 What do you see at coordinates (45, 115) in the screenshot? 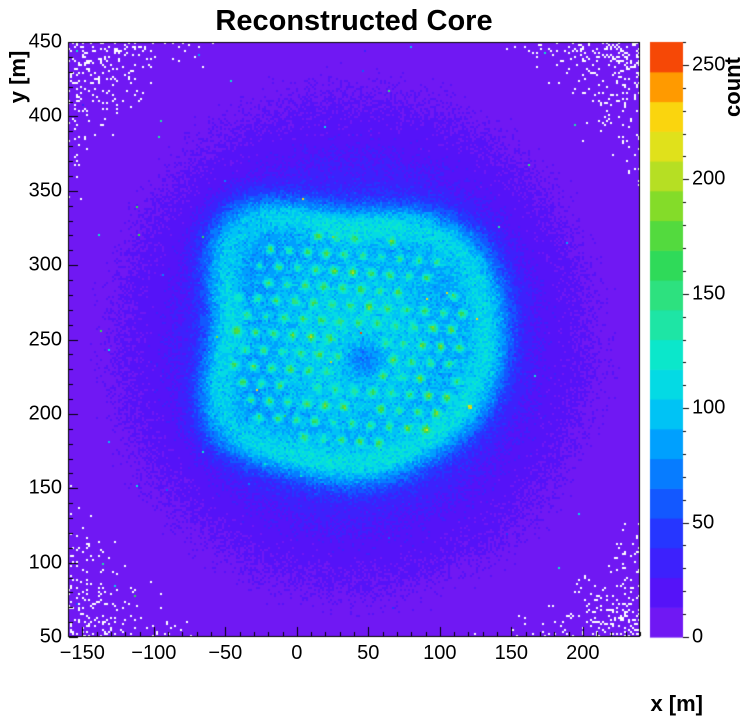
I see `y-tick-label: 400` at bounding box center [45, 115].